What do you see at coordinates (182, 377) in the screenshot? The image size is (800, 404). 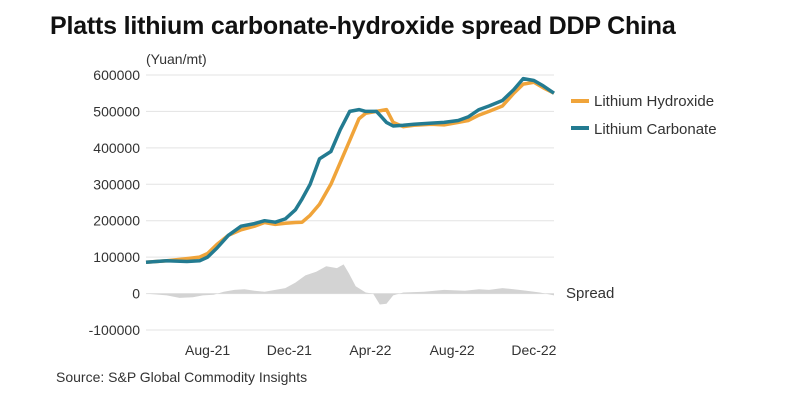 I see `source-note: Source: S&P Global Commodity Insights` at bounding box center [182, 377].